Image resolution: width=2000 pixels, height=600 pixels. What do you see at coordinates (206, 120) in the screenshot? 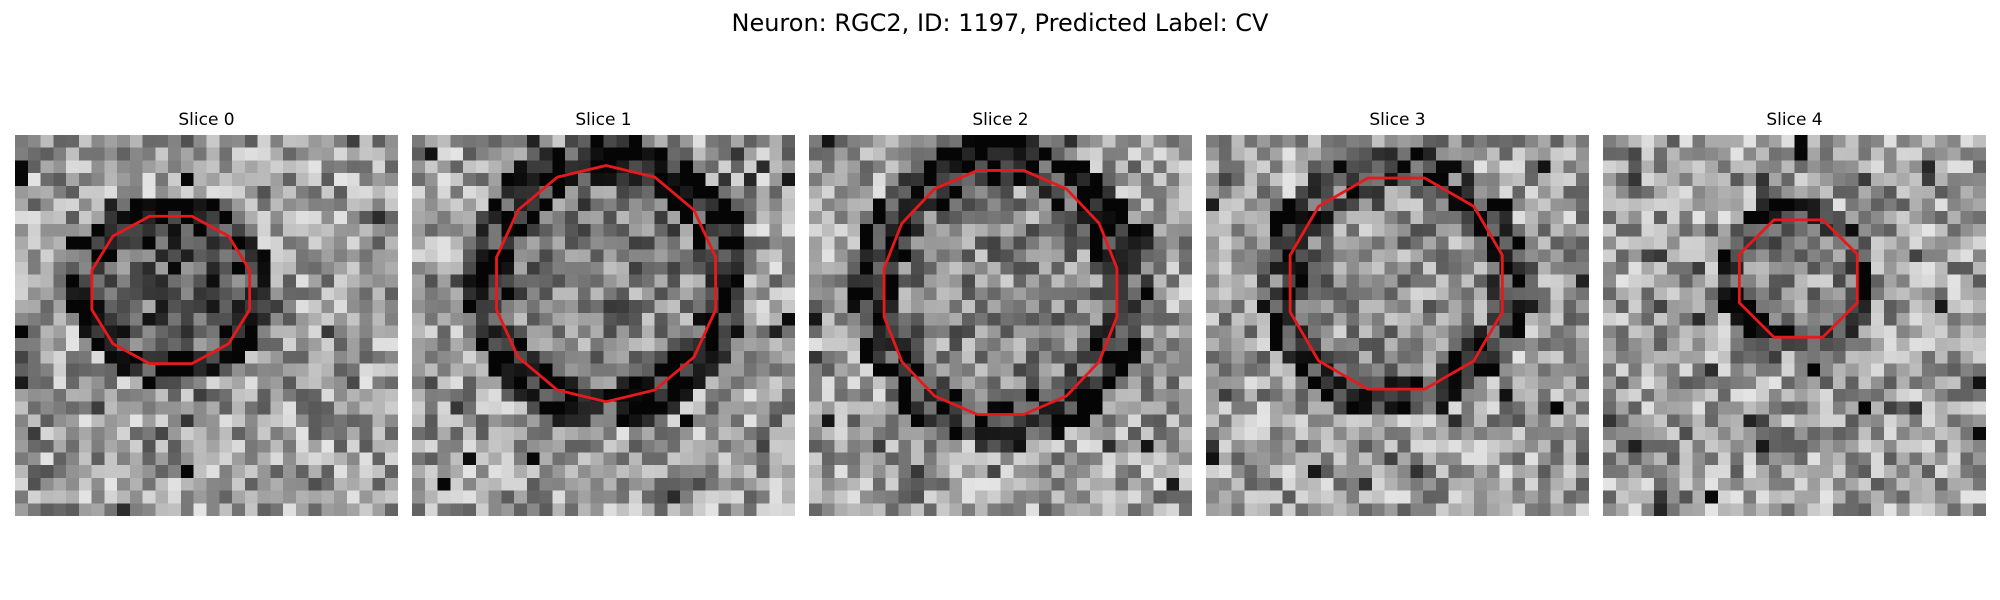
I see `panel-title: Slice 0` at bounding box center [206, 120].